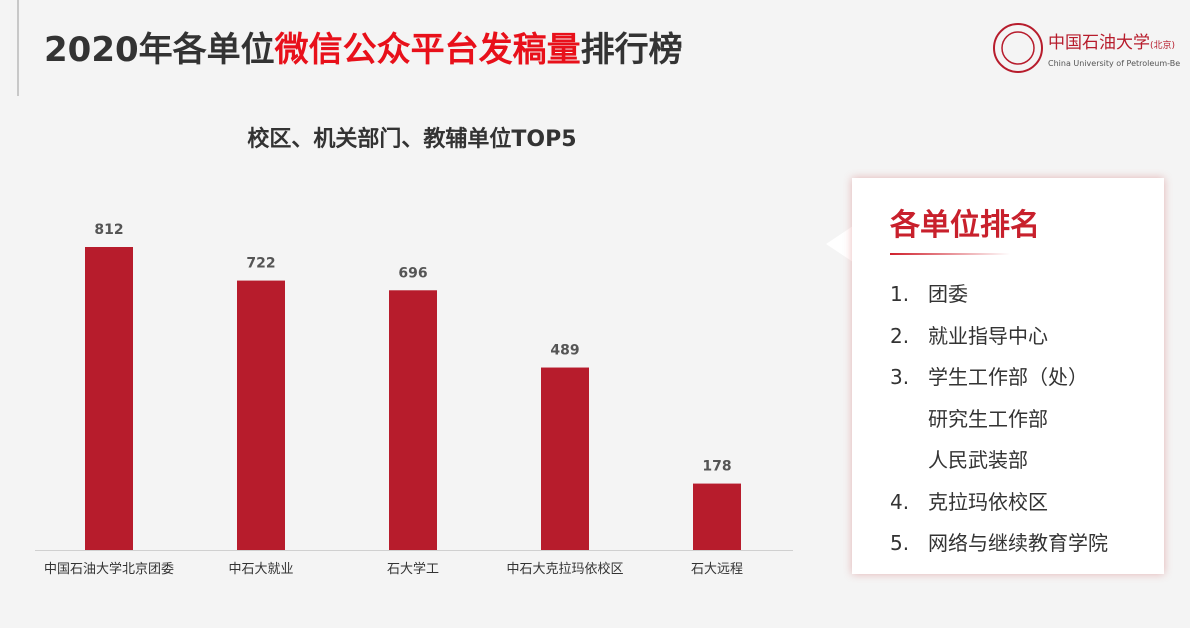 The height and width of the screenshot is (628, 1190). What do you see at coordinates (159, 50) in the screenshot?
I see `title-part: 2020年各单位` at bounding box center [159, 50].